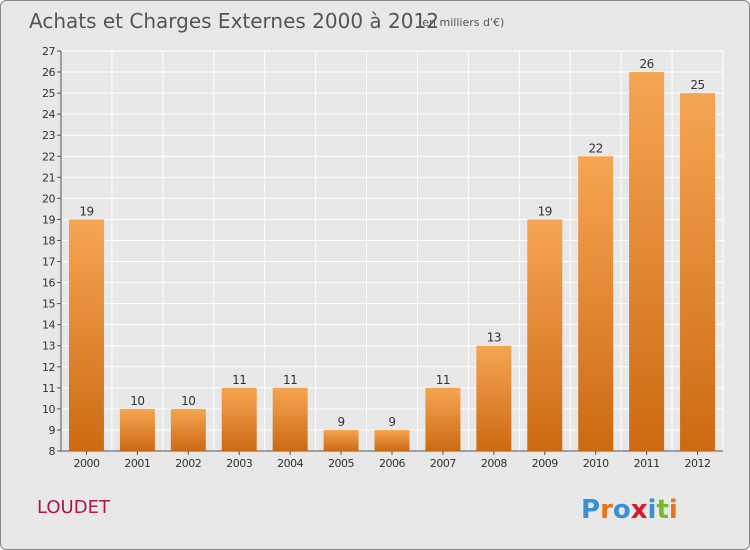  I want to click on bar-2008, so click(494, 398).